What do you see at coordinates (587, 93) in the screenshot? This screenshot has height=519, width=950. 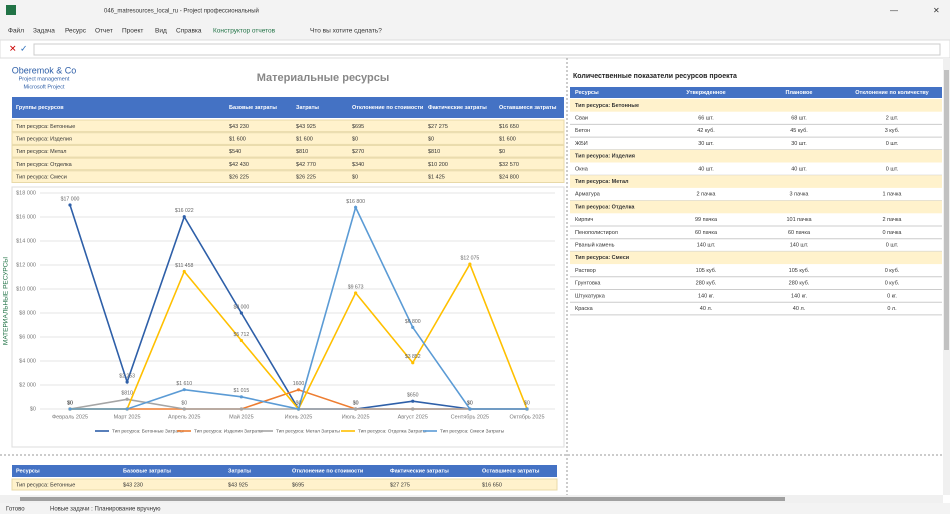 I see `header-cell: Ресурсы` at bounding box center [587, 93].